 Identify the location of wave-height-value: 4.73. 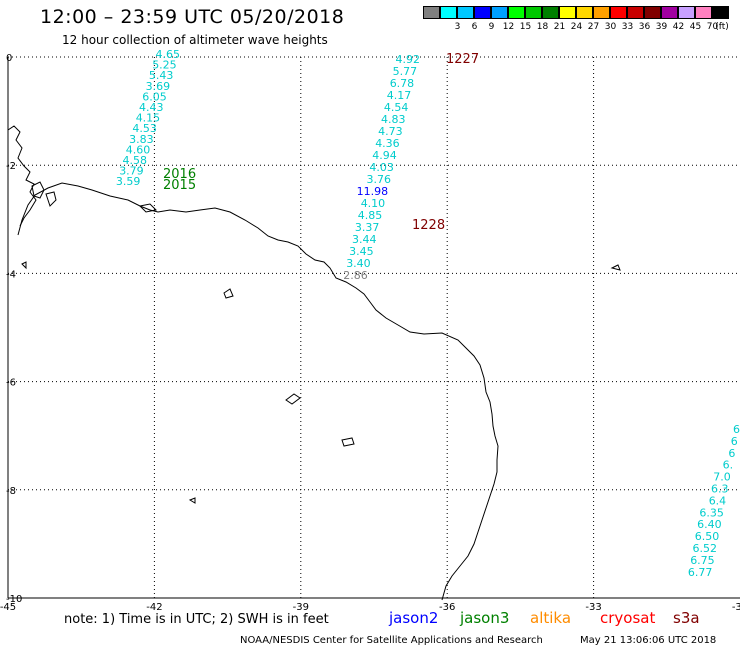
(390, 131).